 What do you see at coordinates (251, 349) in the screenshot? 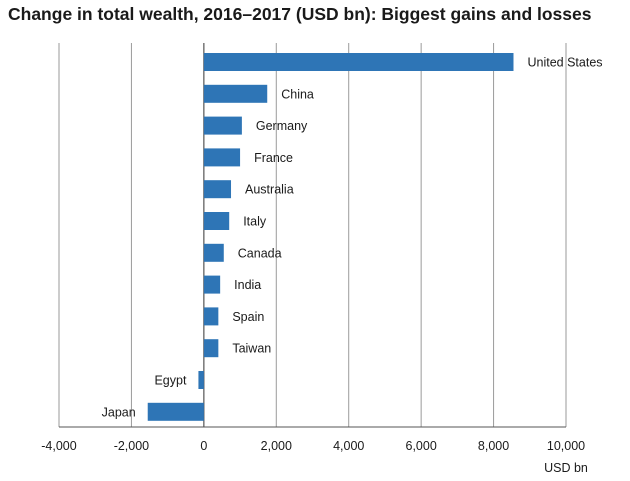
I see `bar-label: Taiwan` at bounding box center [251, 349].